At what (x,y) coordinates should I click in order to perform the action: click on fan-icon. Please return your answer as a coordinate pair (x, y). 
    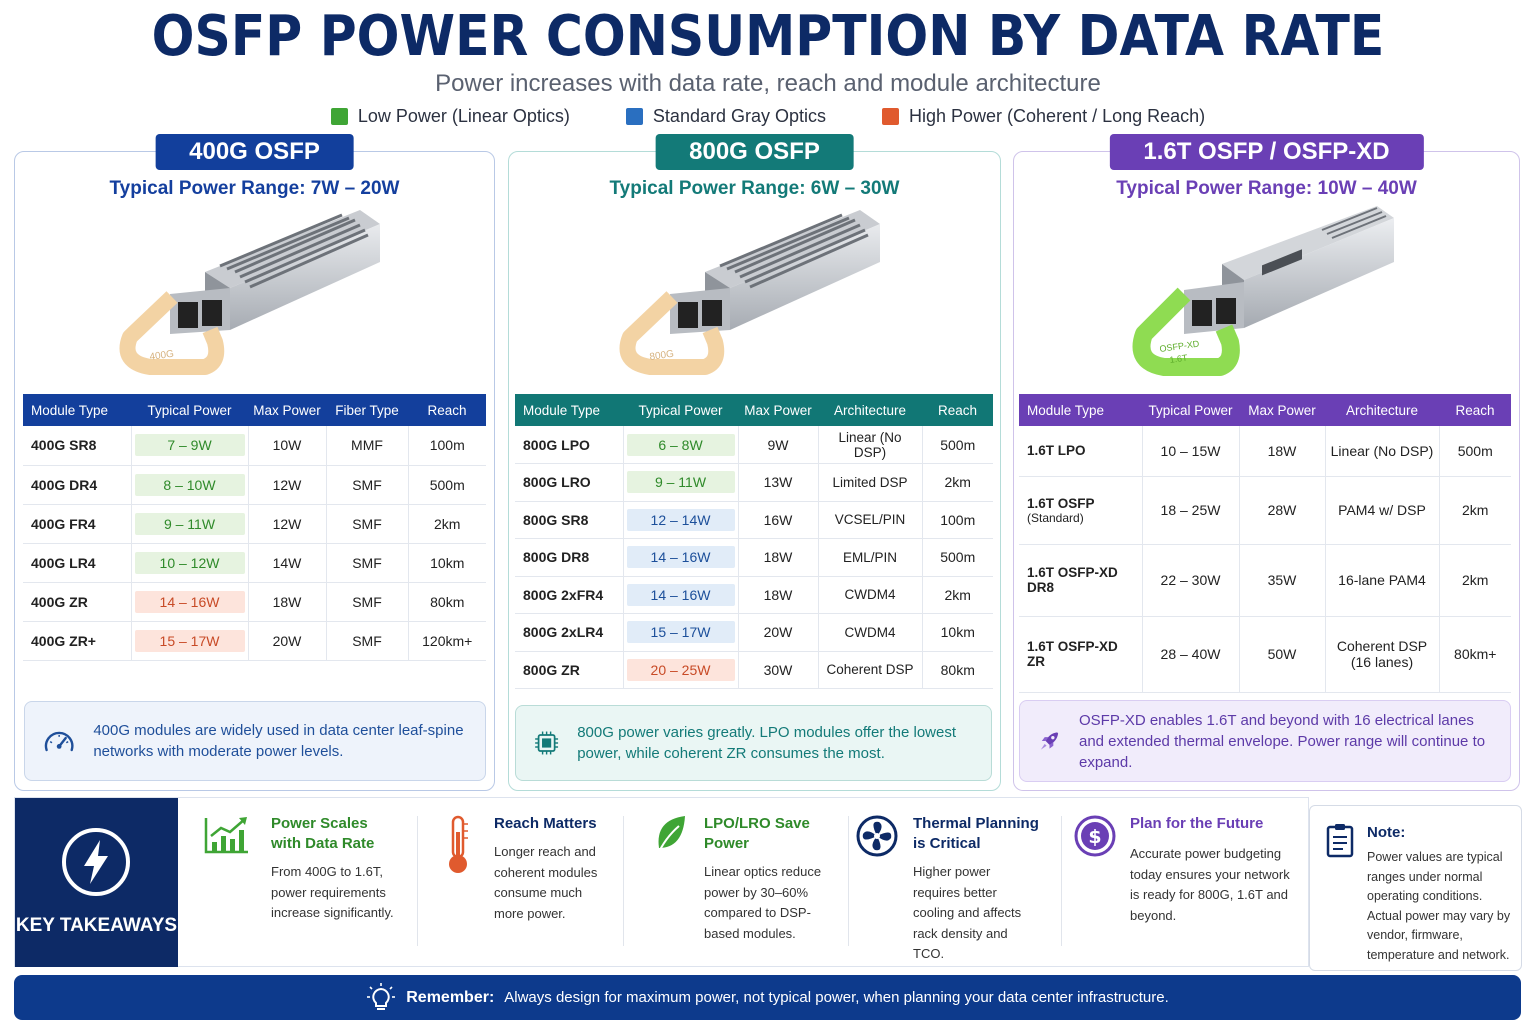
    Looking at the image, I should click on (877, 836).